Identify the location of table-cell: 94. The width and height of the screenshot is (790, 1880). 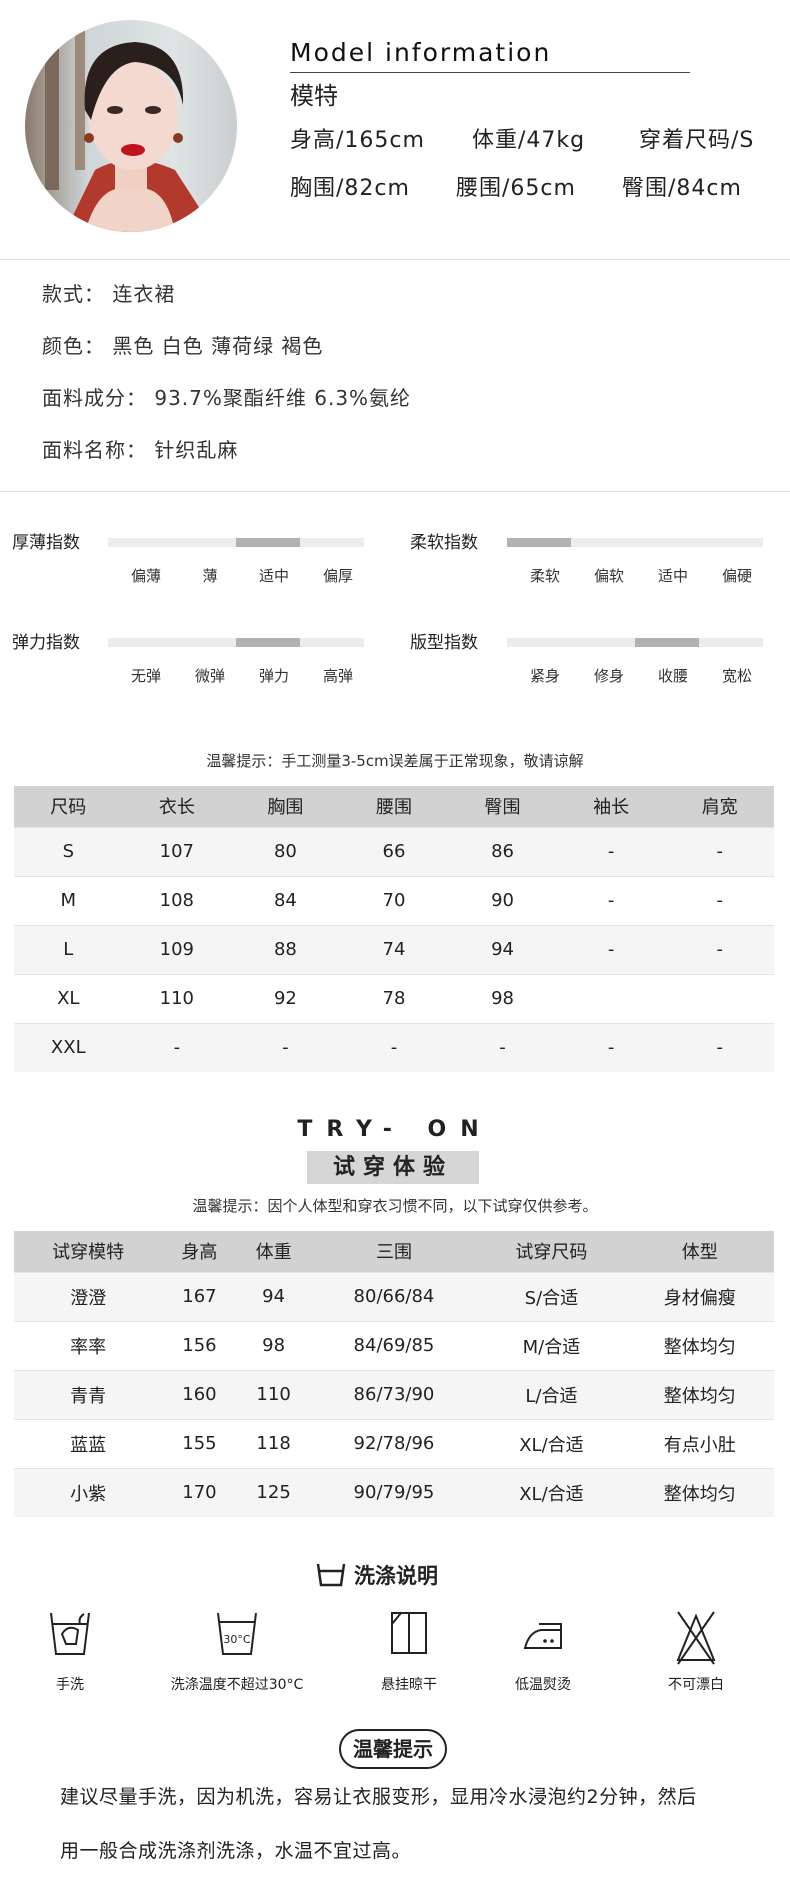
(502, 949).